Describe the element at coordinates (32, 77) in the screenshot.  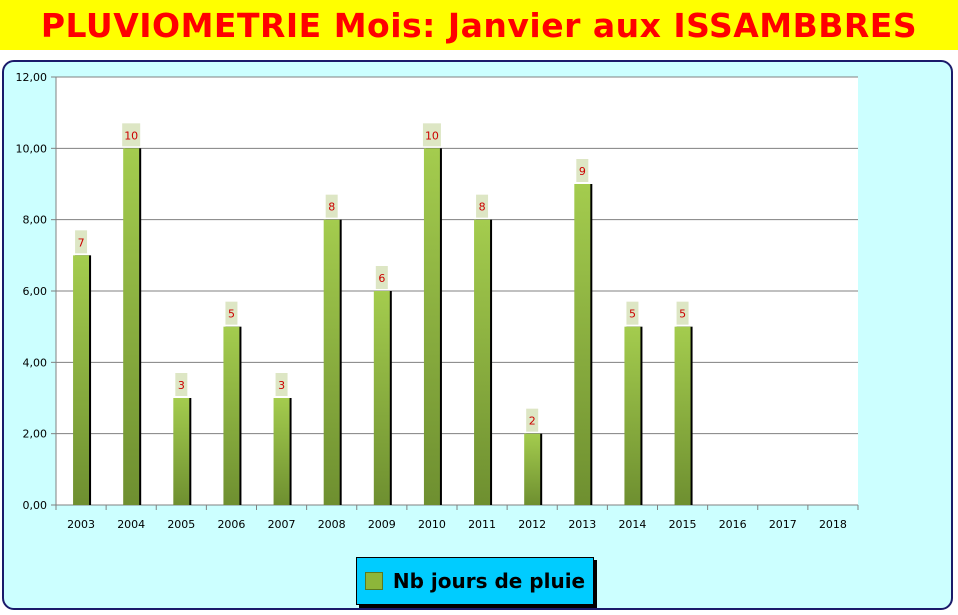
I see `y-tick-label: 12,00` at that location.